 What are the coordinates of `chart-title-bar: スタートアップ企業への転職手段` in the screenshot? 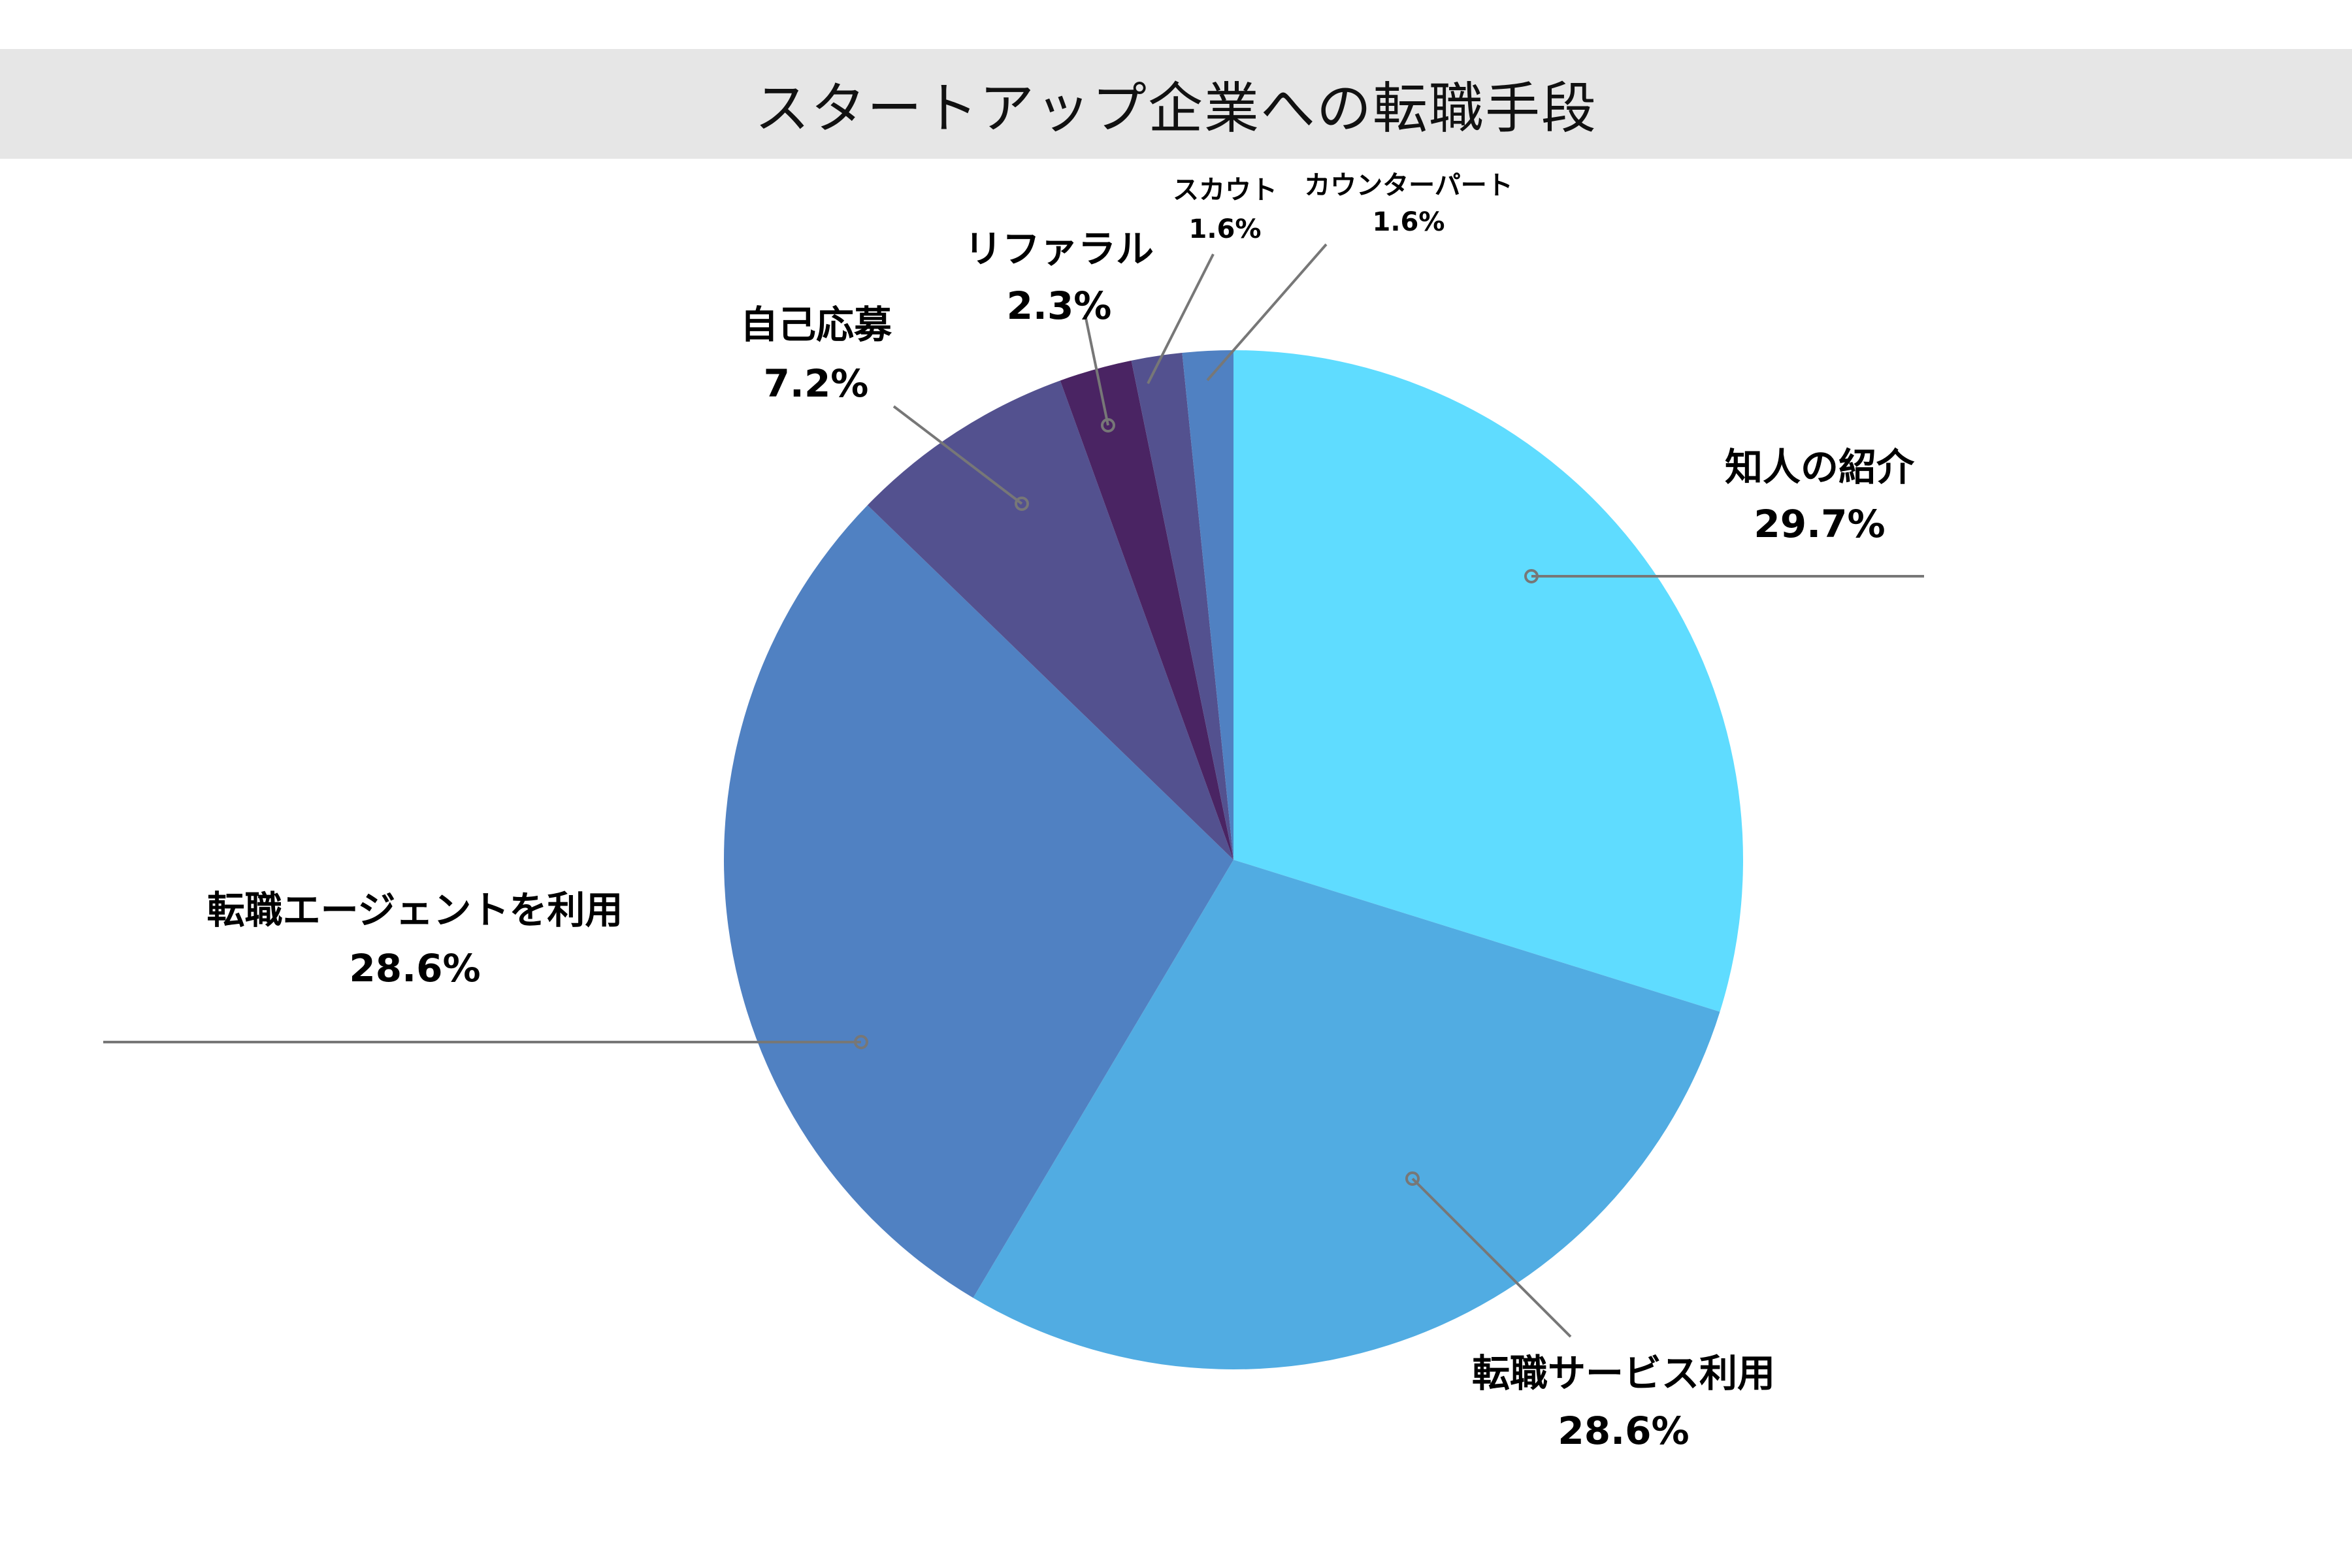 It's located at (1176, 104).